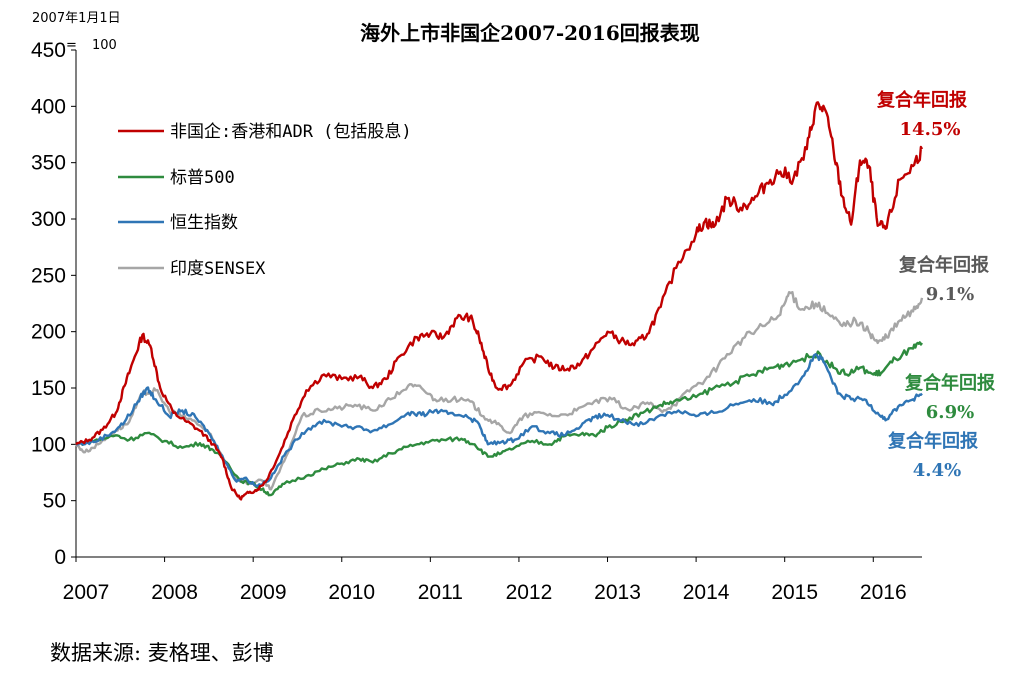  Describe the element at coordinates (76, 18) in the screenshot. I see `y-note-line1: 2007年1月1日` at that location.